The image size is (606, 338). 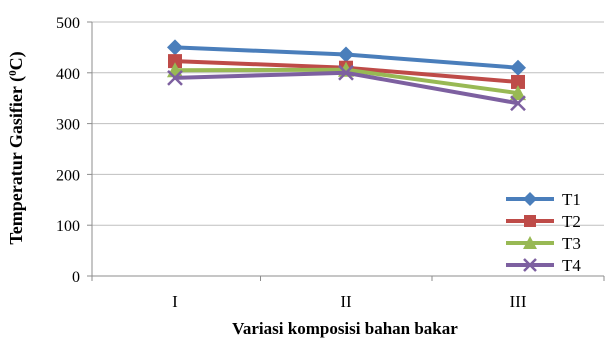 What do you see at coordinates (175, 301) in the screenshot?
I see `x-tick-label: I` at bounding box center [175, 301].